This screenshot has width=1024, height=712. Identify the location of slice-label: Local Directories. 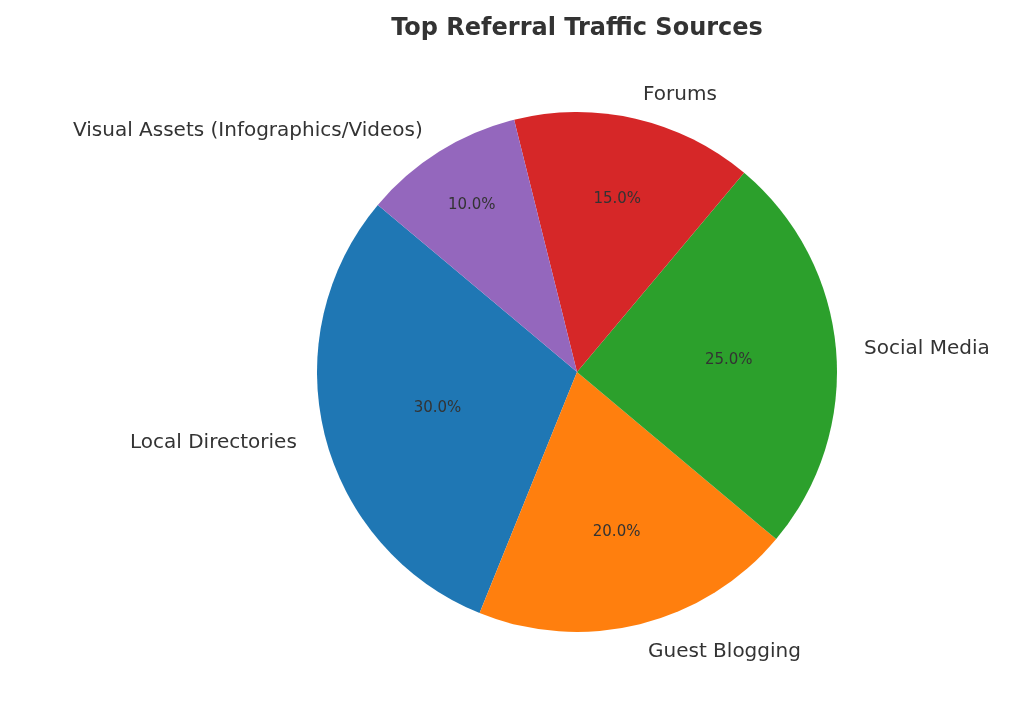
(213, 441).